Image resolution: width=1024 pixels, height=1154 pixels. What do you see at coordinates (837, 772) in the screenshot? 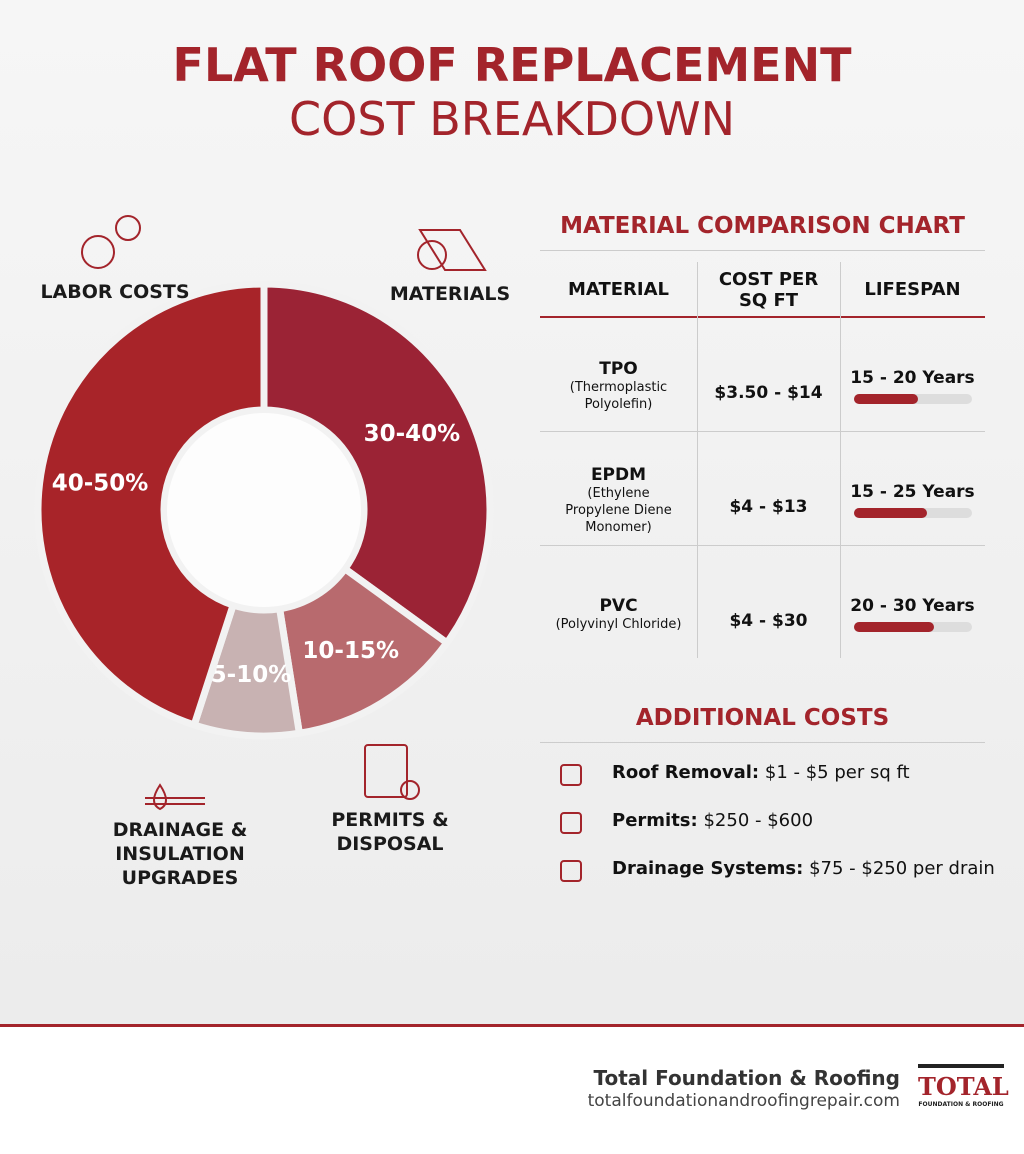
I see `cost-item-value: $1 - $5 per sq ft` at bounding box center [837, 772].